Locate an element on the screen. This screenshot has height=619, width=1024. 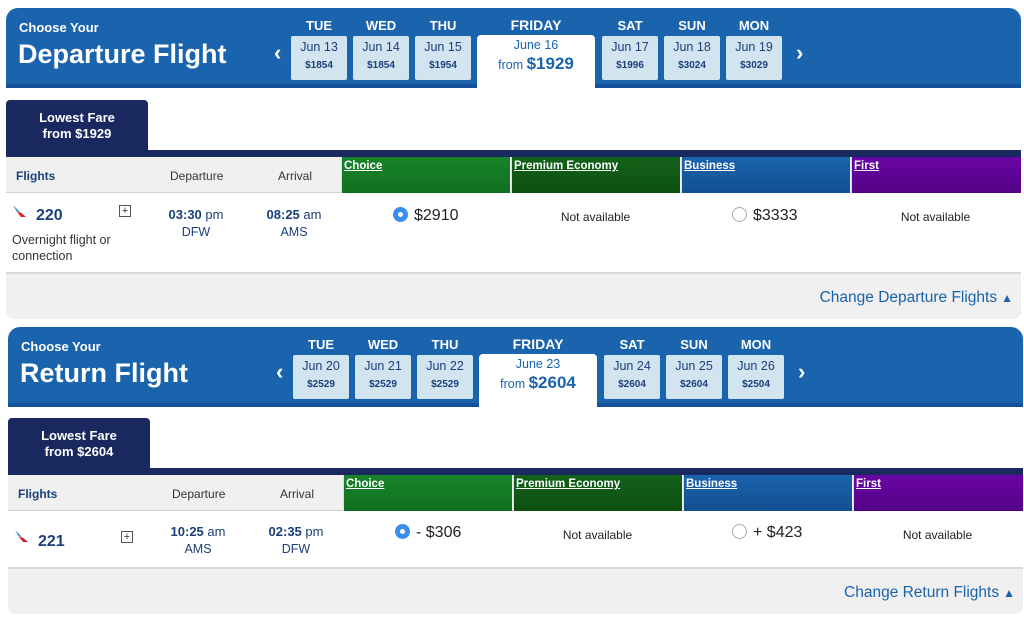
overnight-note: Overnight flight or connection is located at coordinates (61, 248).